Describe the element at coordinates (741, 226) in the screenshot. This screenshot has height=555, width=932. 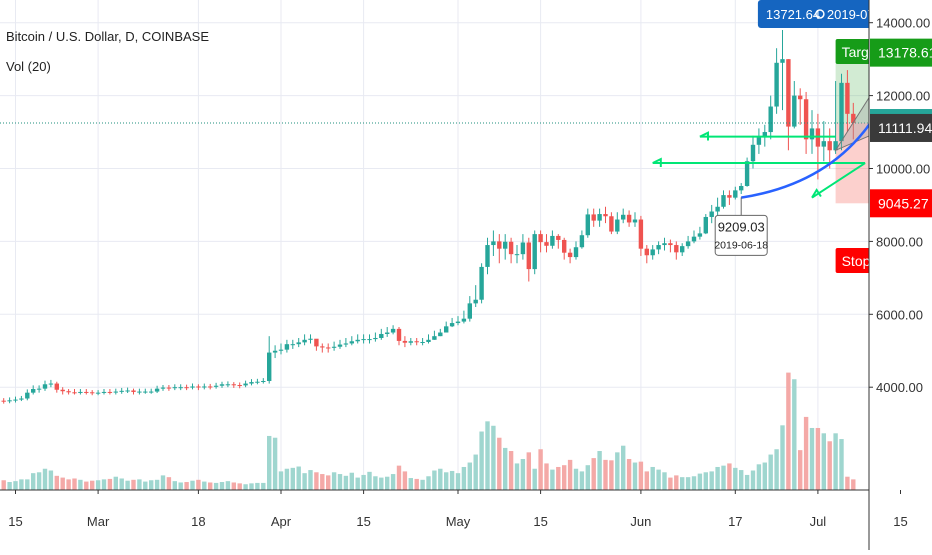
I see `low-callout-price: 9209.03` at that location.